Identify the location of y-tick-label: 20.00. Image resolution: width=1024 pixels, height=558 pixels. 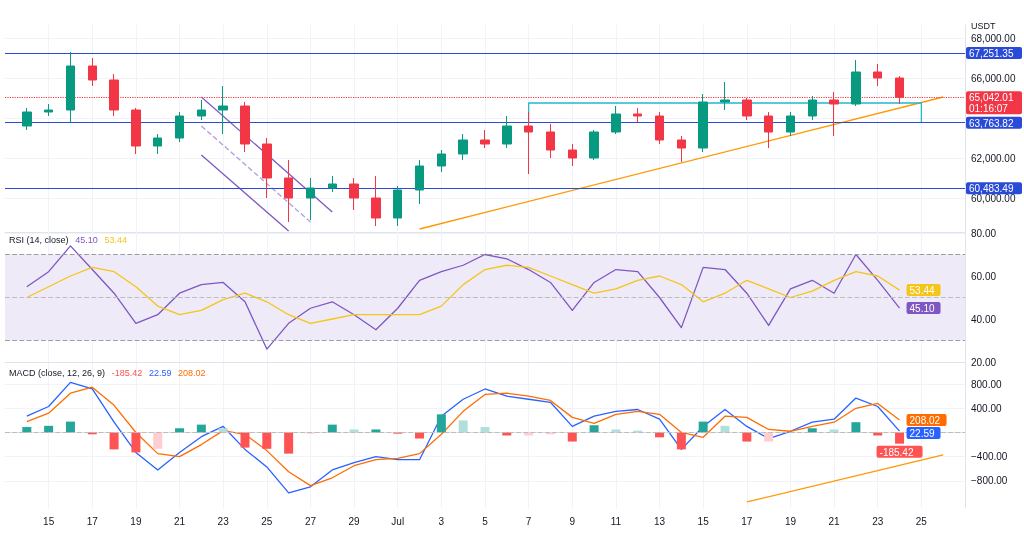
(984, 362).